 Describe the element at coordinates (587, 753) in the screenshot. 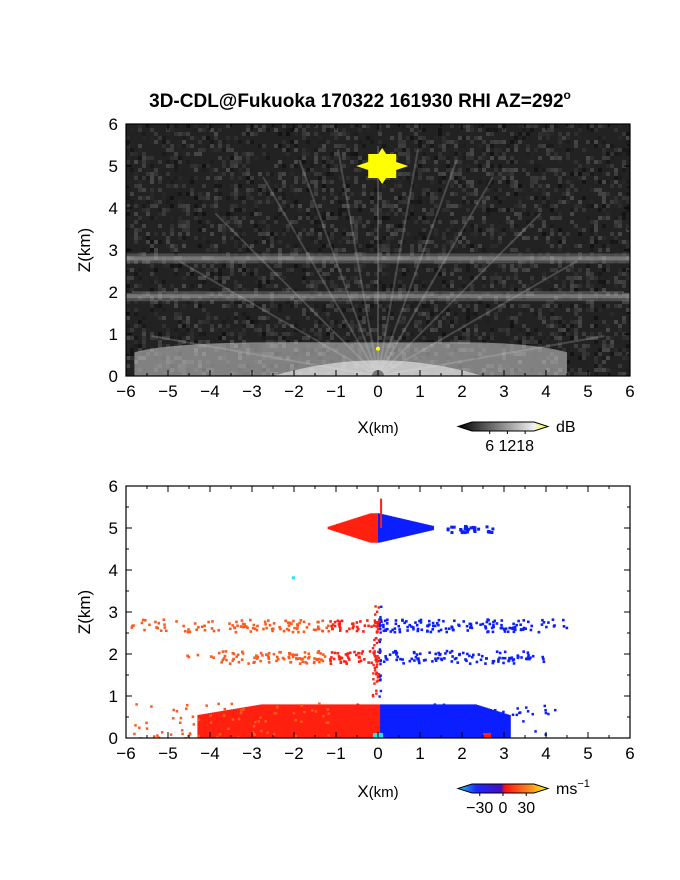

I see `x-tick-label: 5` at that location.